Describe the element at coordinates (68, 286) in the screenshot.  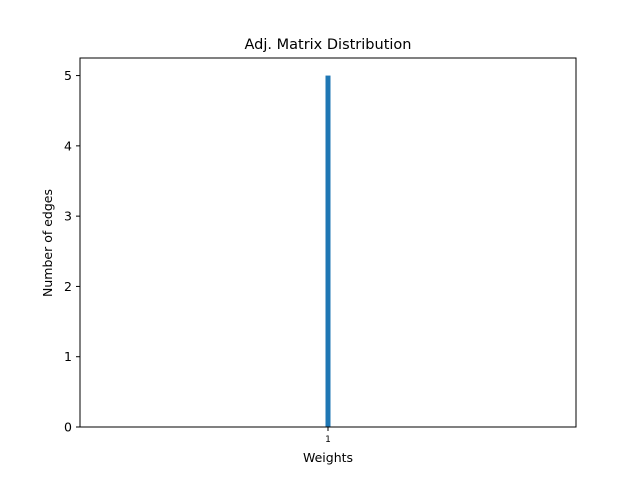
I see `y-tick-label-2: 2` at that location.